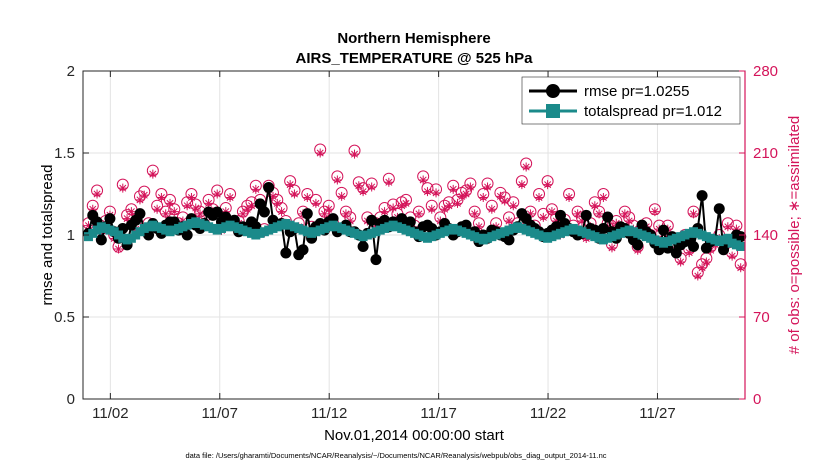 This screenshot has width=830, height=470. I want to click on y2-tick-label: 70, so click(761, 317).